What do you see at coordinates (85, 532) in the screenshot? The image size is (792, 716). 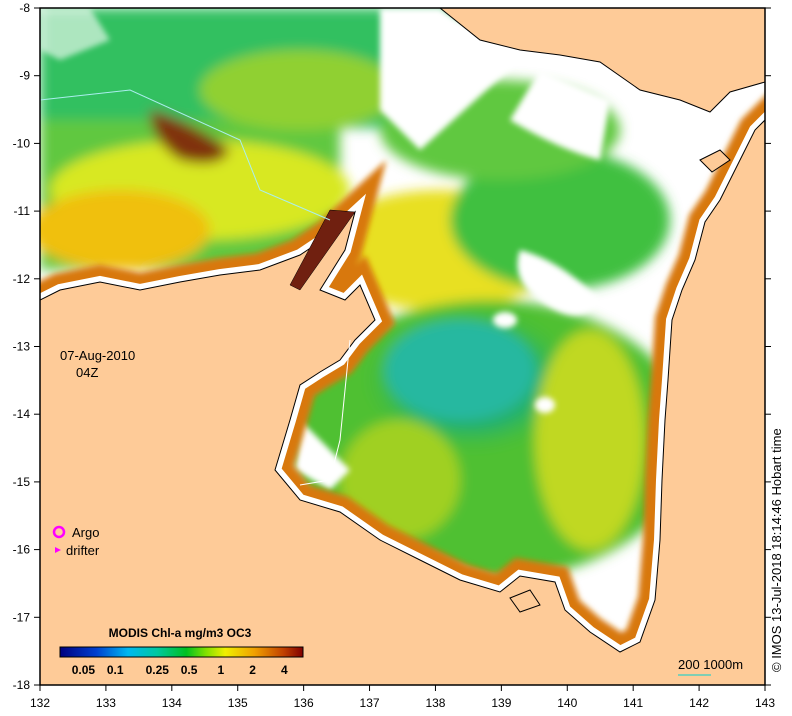 I see `argo-legend-label: Argo` at bounding box center [85, 532].